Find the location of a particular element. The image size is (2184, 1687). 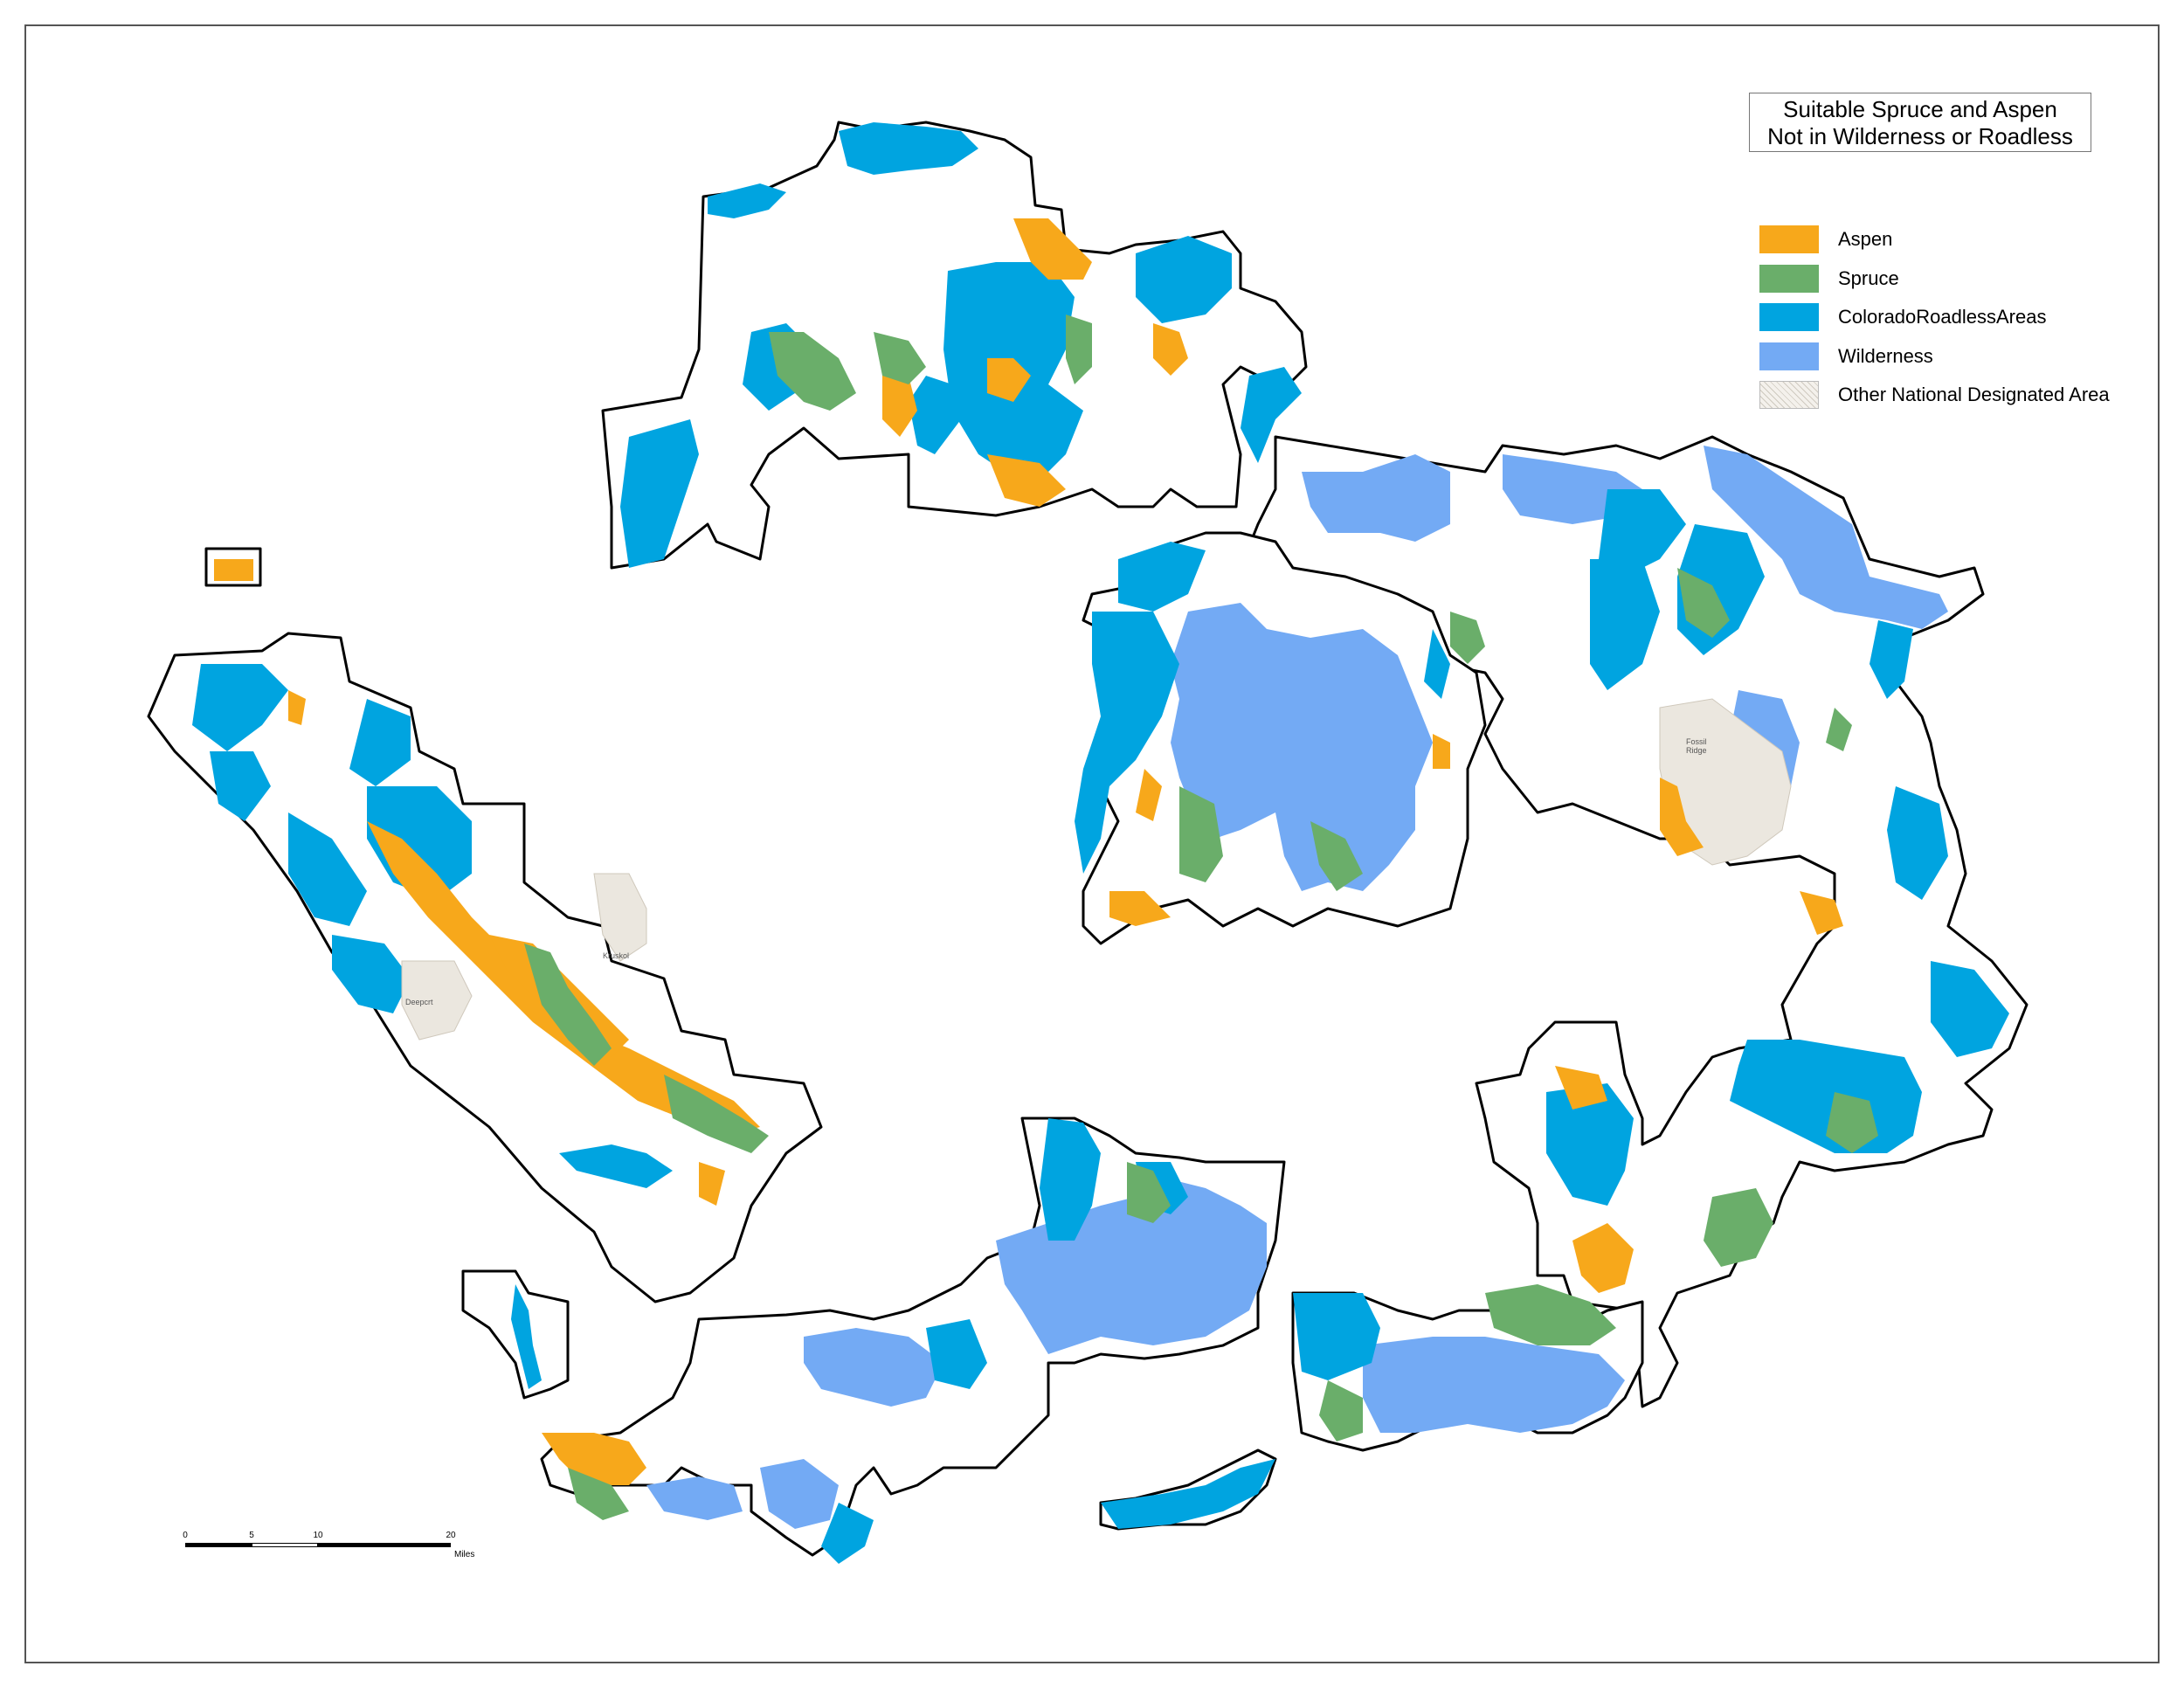

svg-text: Kruskol is located at coordinates (616, 955).